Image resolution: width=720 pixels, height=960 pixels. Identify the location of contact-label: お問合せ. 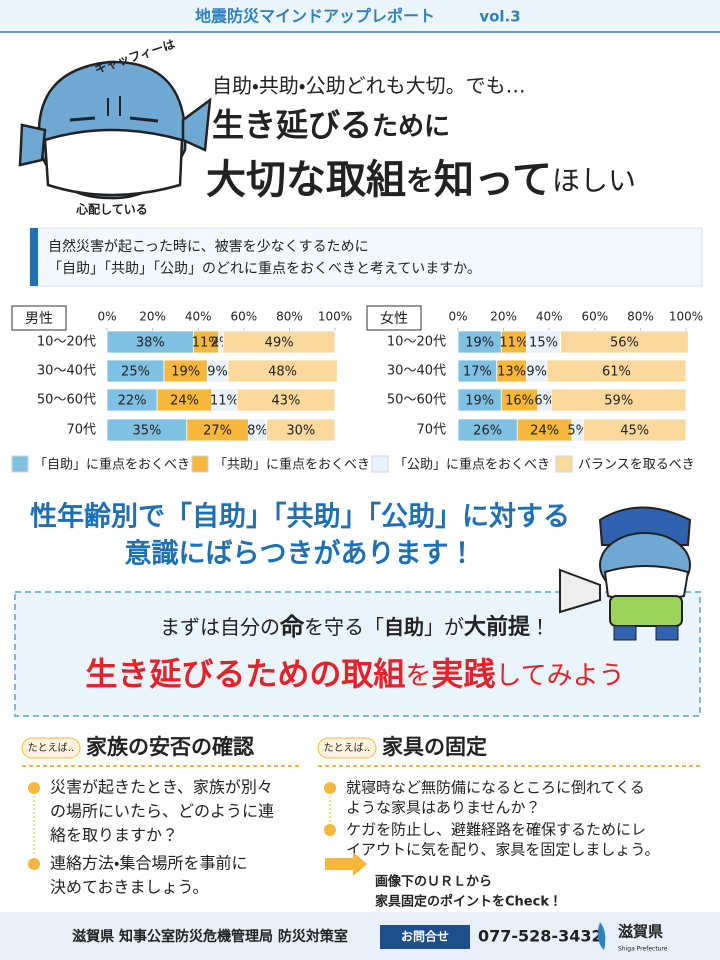
(425, 936).